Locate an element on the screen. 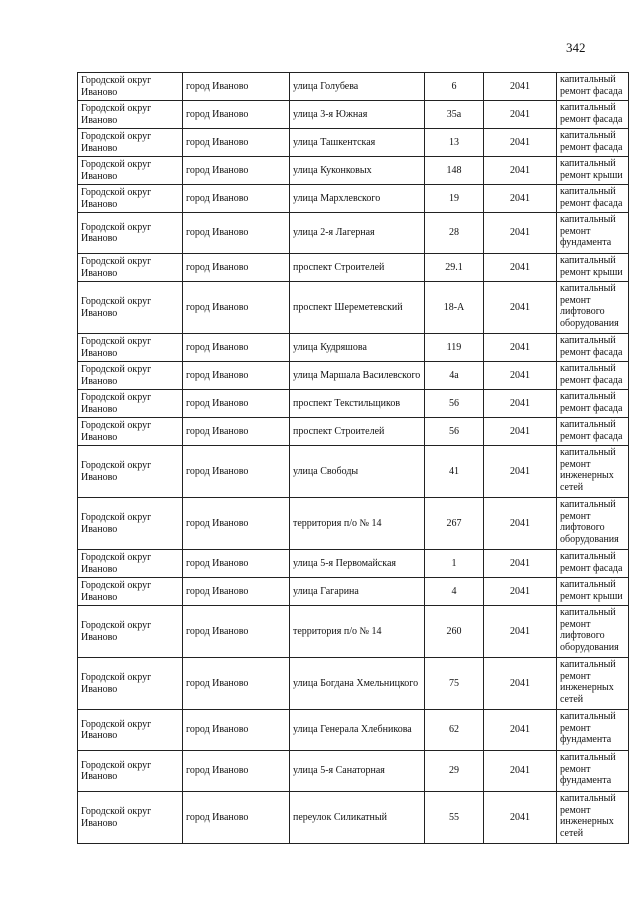 The width and height of the screenshot is (640, 905). house-number-cell: 4а is located at coordinates (454, 375).